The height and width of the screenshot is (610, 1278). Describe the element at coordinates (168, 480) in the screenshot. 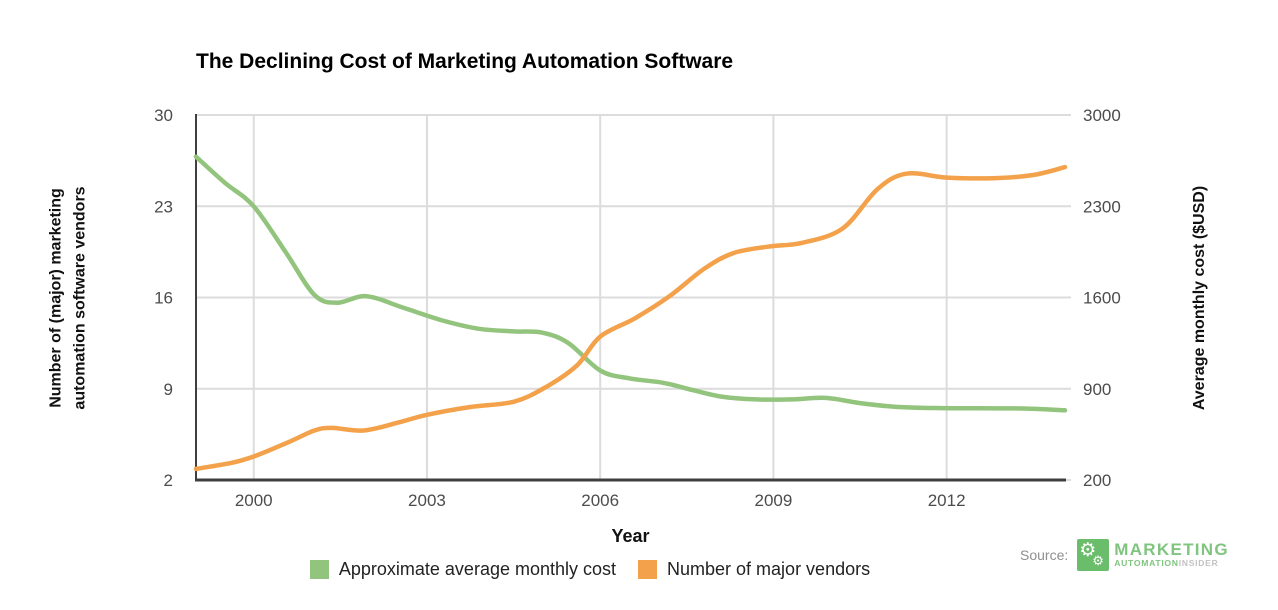

I see `y-left-tick-label: 2` at that location.